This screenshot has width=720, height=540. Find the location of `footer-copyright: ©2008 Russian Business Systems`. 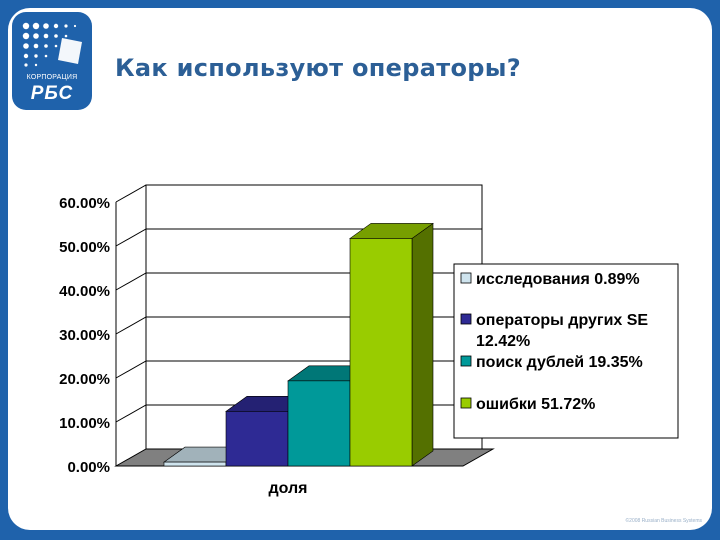

footer-copyright: ©2008 Russian Business Systems is located at coordinates (664, 521).